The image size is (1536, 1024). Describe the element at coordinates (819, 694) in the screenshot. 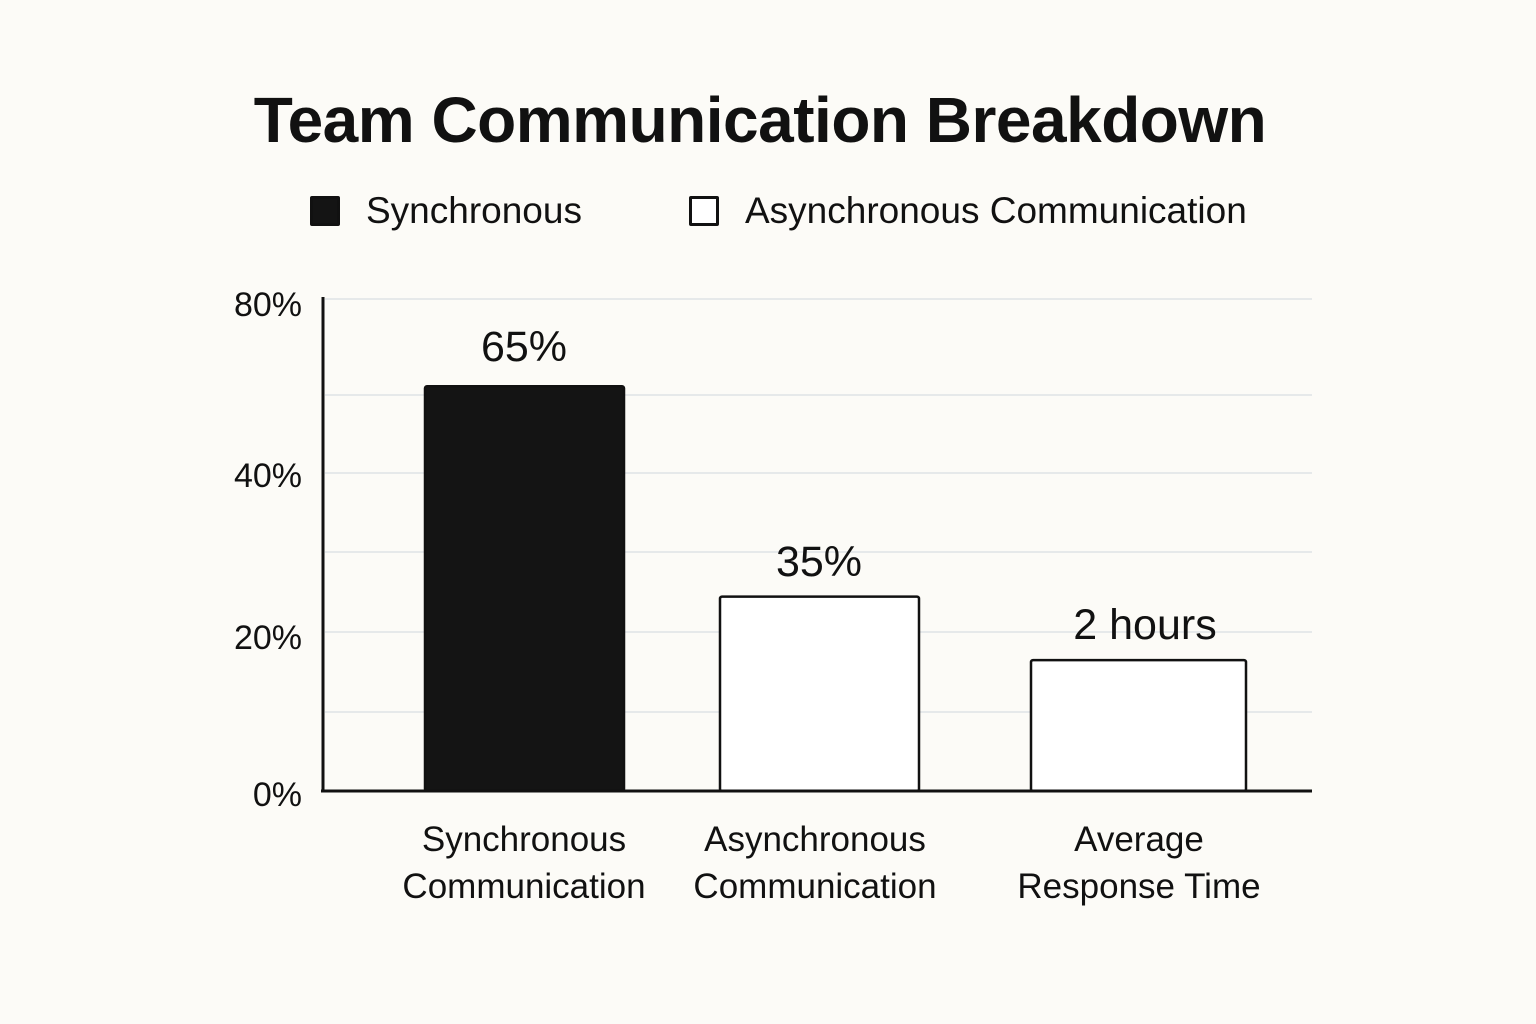

I see `bar-asynchronous` at that location.